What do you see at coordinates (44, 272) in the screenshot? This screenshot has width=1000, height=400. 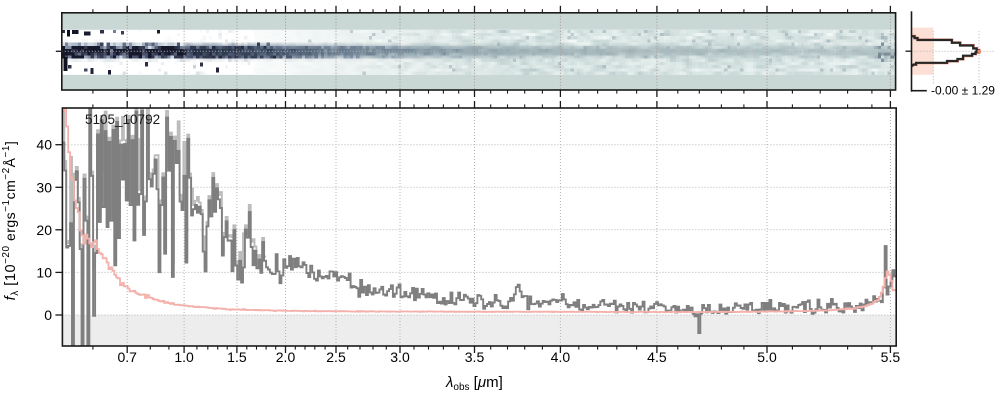 I see `svg-text: 10` at bounding box center [44, 272].